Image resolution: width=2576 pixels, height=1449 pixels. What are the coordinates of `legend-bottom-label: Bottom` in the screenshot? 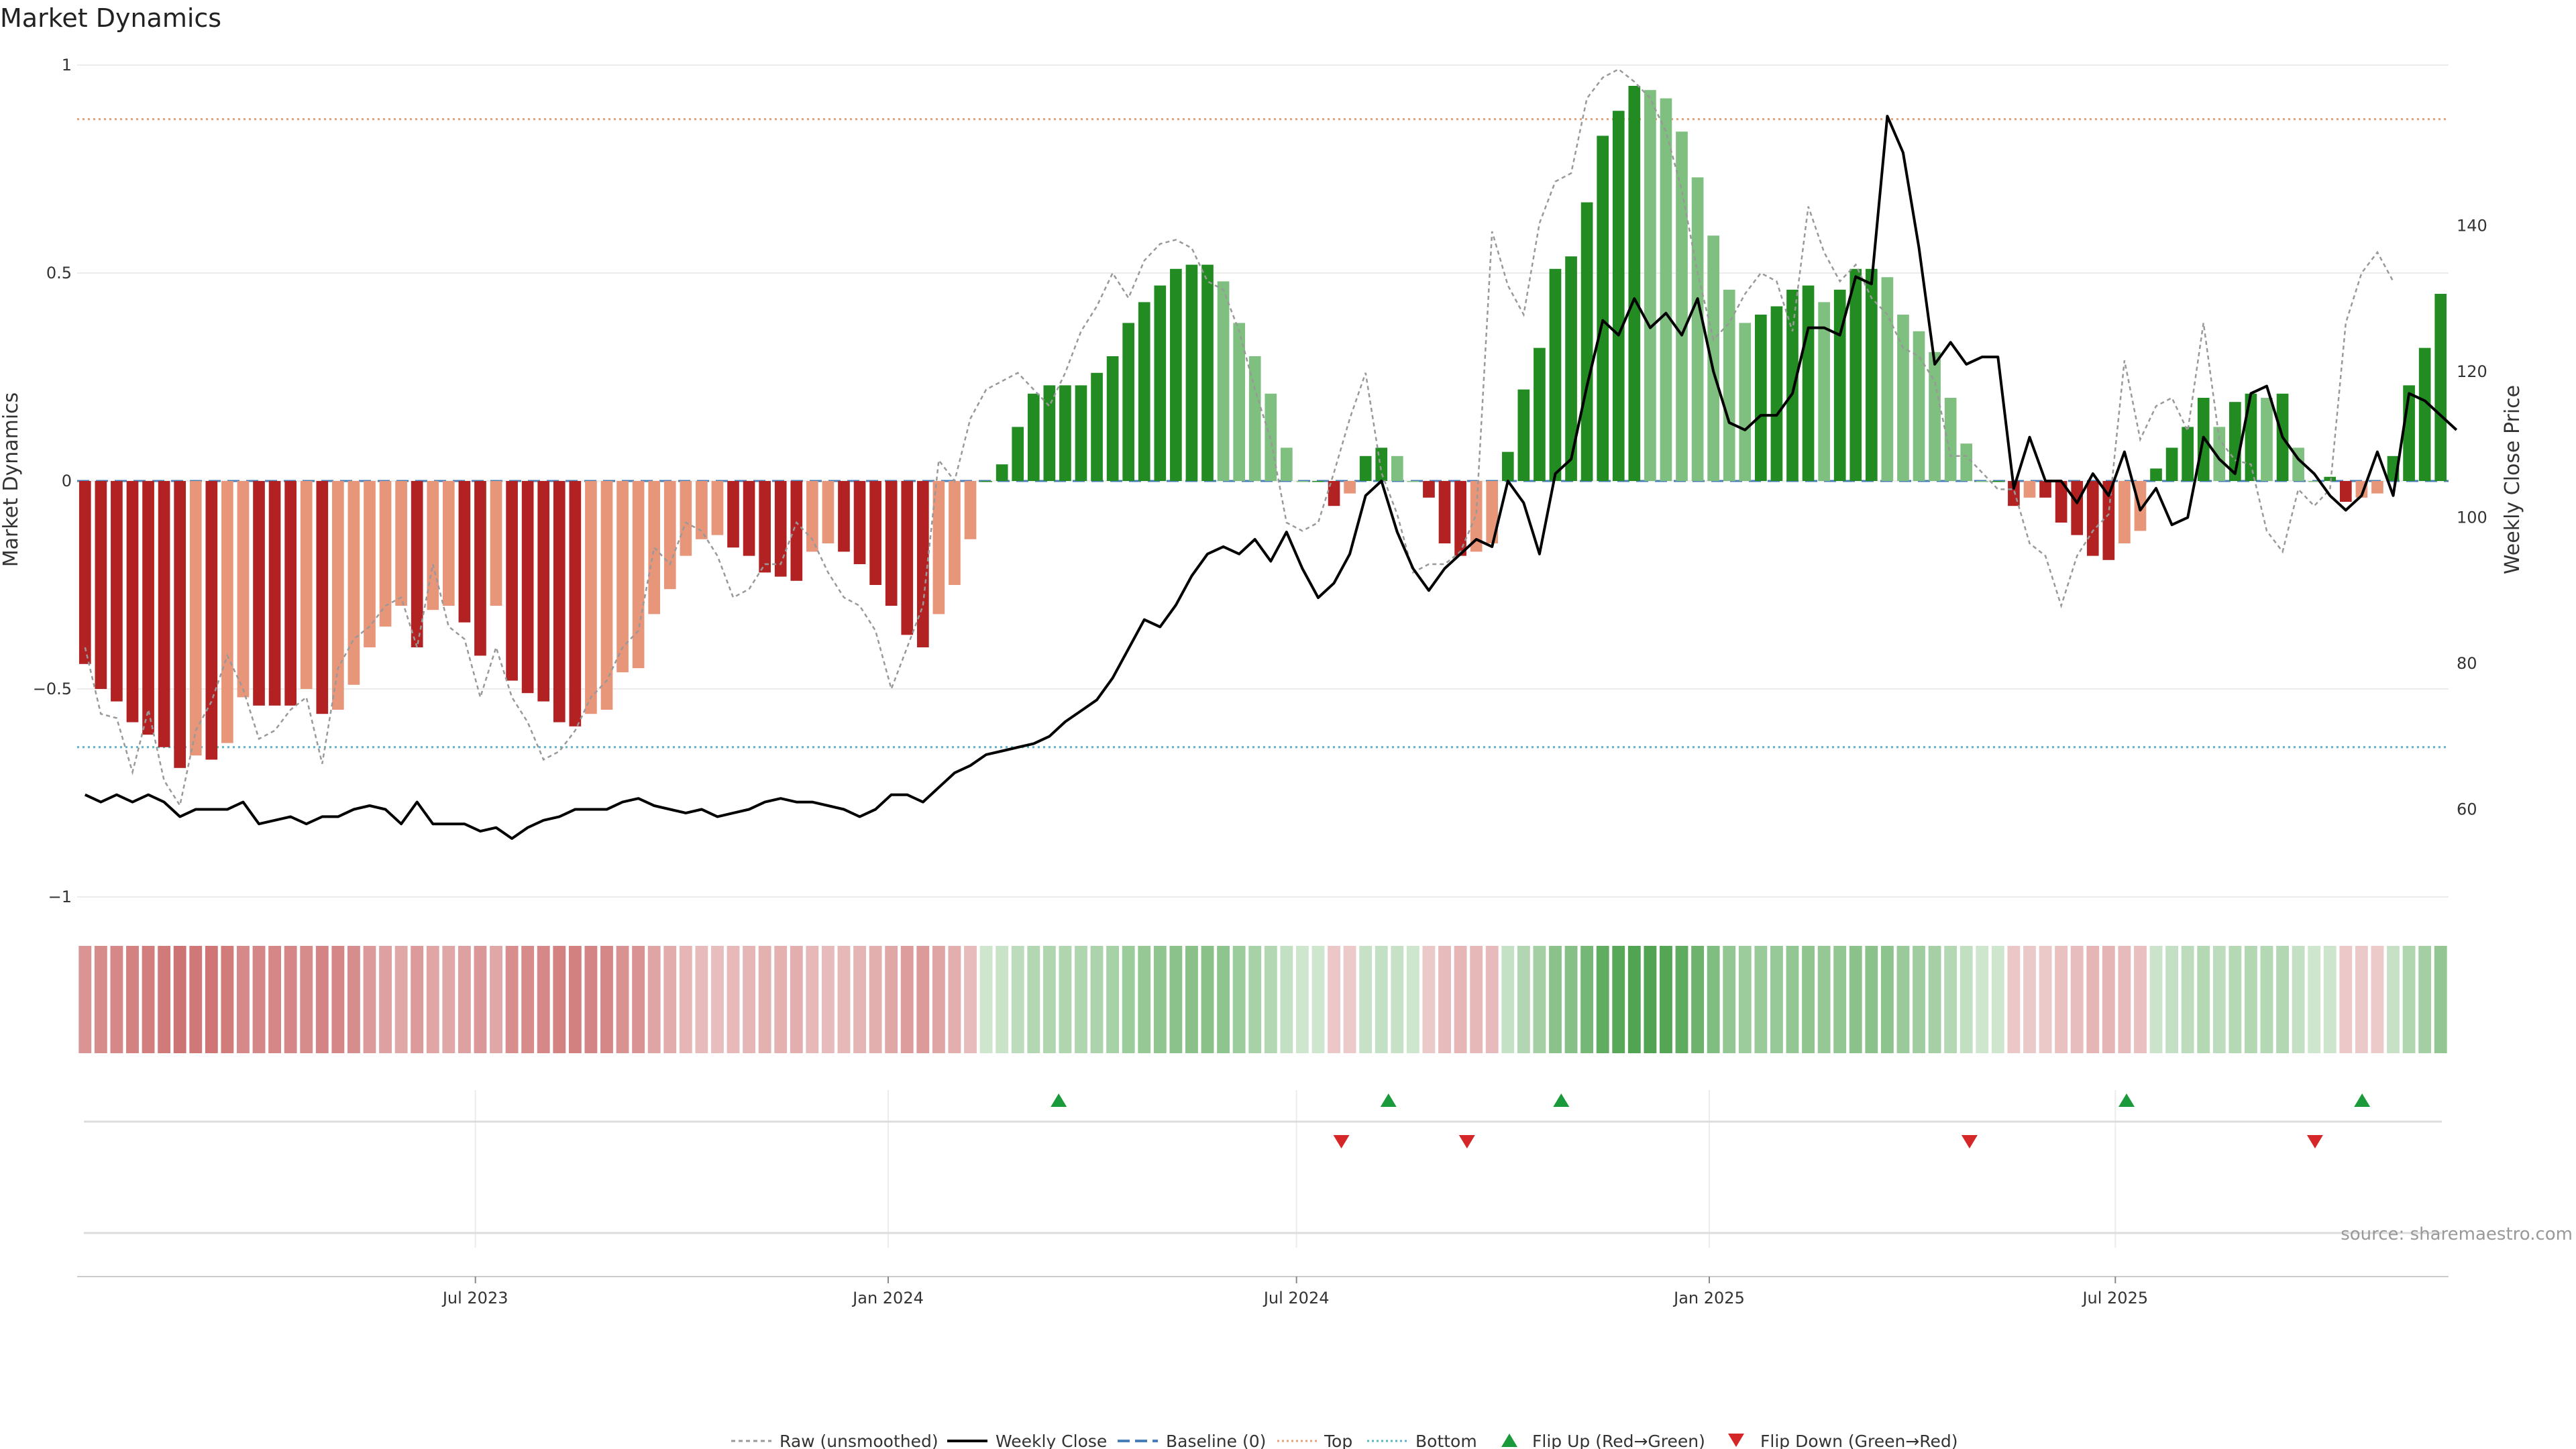 It's located at (1446, 1440).